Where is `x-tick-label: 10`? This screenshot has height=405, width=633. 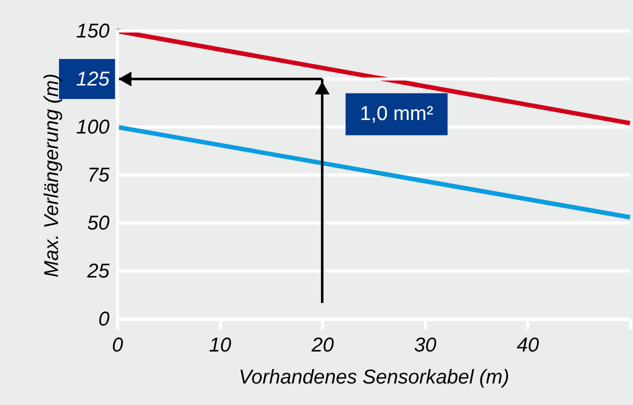 x-tick-label: 10 is located at coordinates (220, 345).